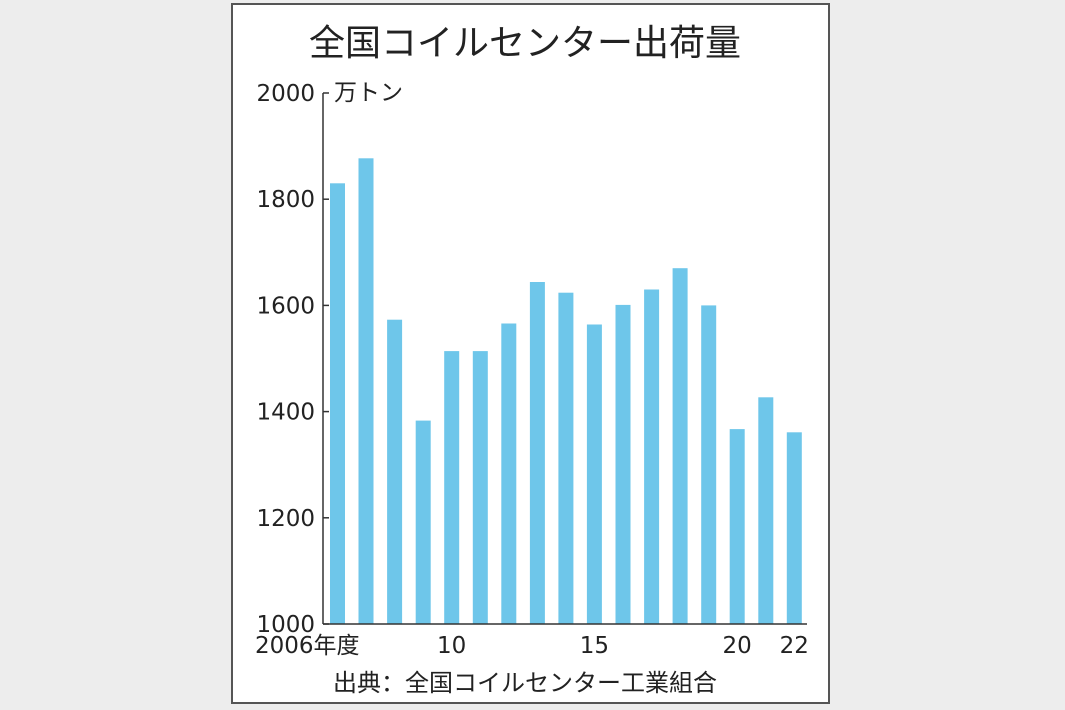  What do you see at coordinates (794, 528) in the screenshot?
I see `bar-2022` at bounding box center [794, 528].